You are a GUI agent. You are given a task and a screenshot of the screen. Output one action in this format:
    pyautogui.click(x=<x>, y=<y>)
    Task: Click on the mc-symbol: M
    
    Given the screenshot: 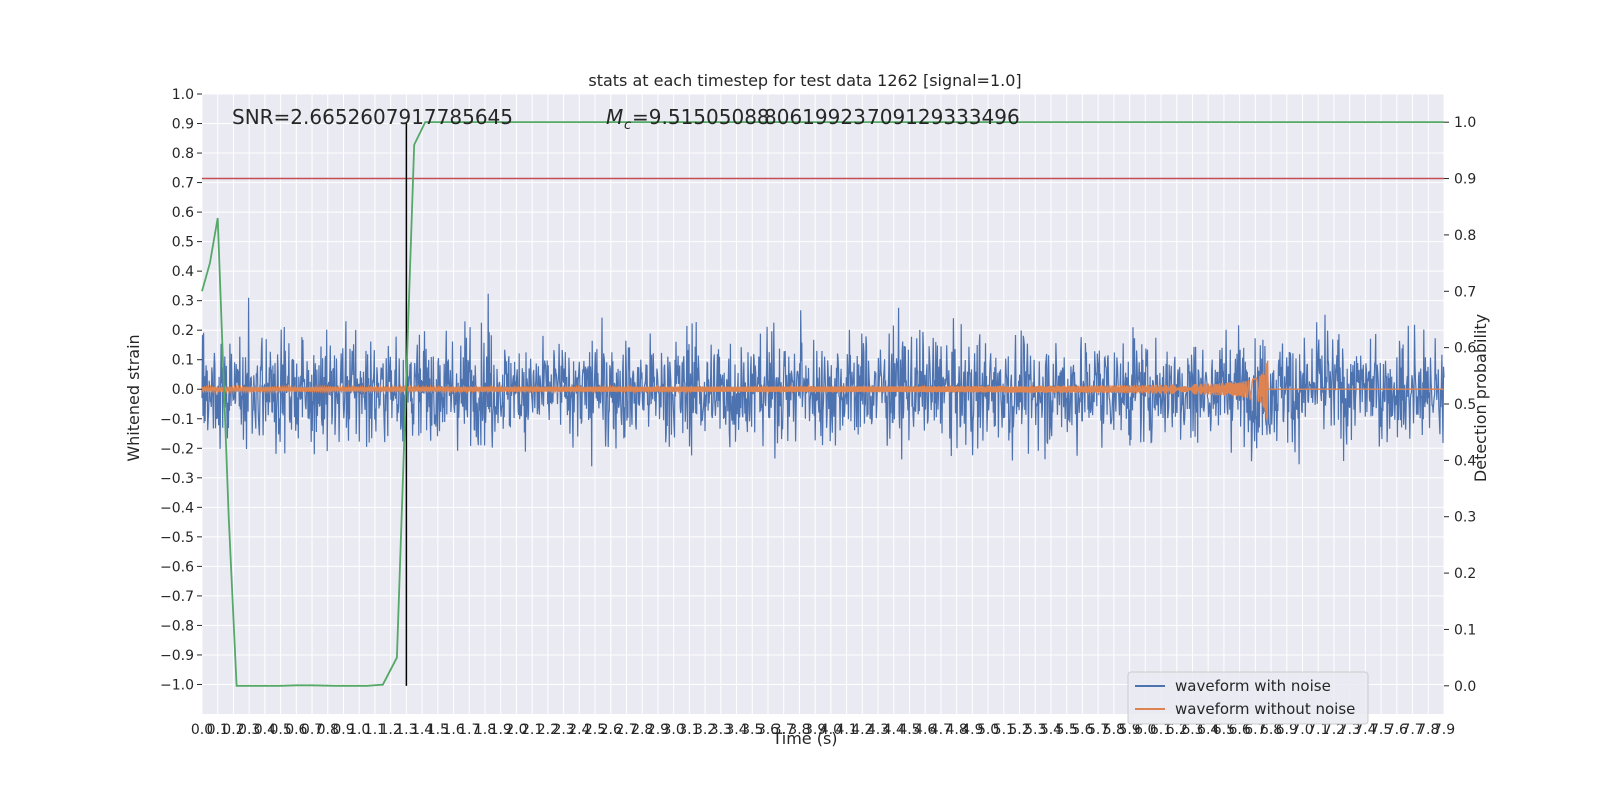 What is the action you would take?
    pyautogui.click(x=614, y=117)
    